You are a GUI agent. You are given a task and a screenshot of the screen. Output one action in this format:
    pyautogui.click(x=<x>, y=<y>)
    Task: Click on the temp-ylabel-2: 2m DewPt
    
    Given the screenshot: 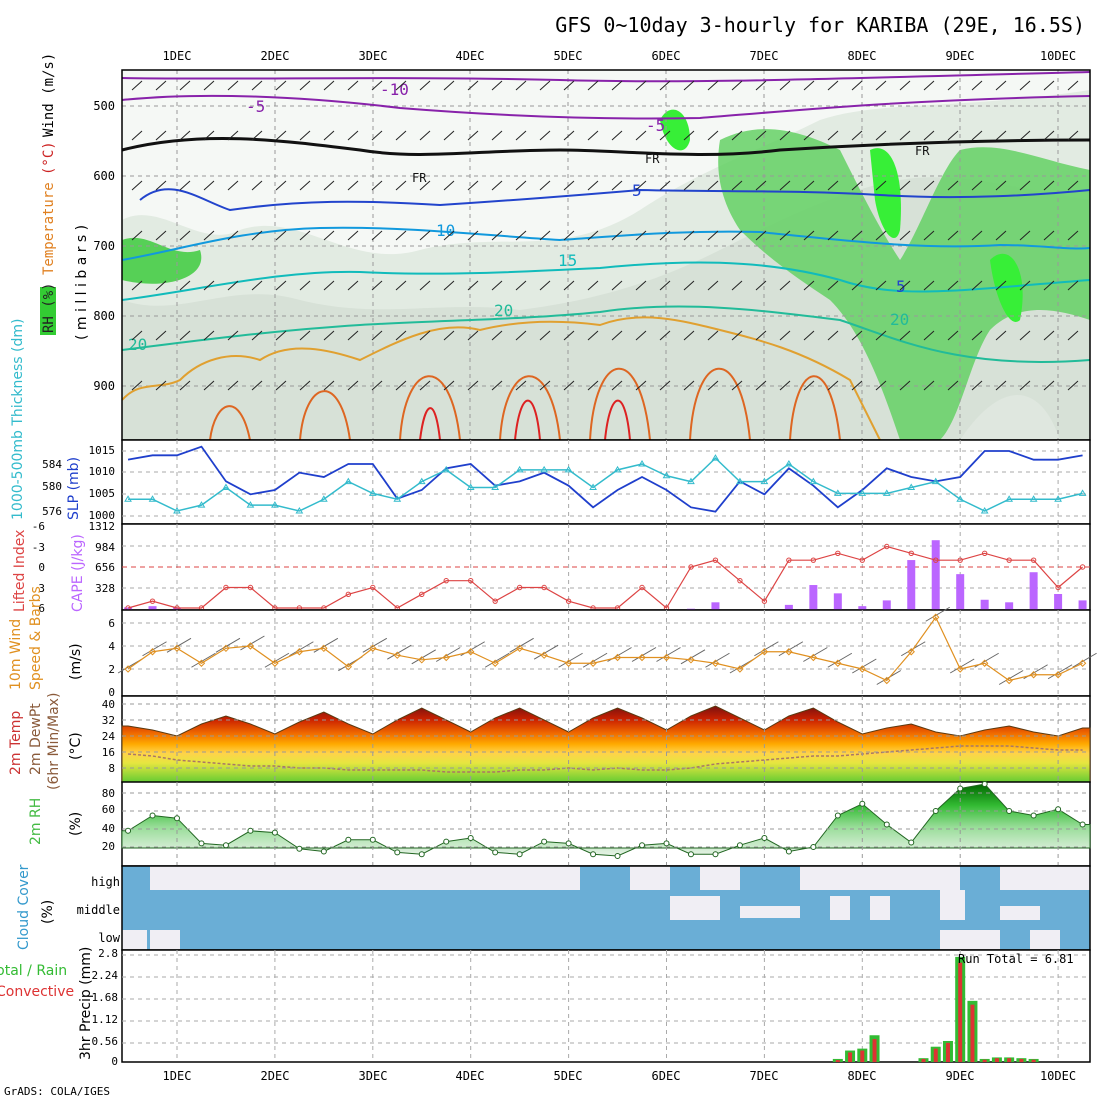 What is the action you would take?
    pyautogui.click(x=36, y=739)
    